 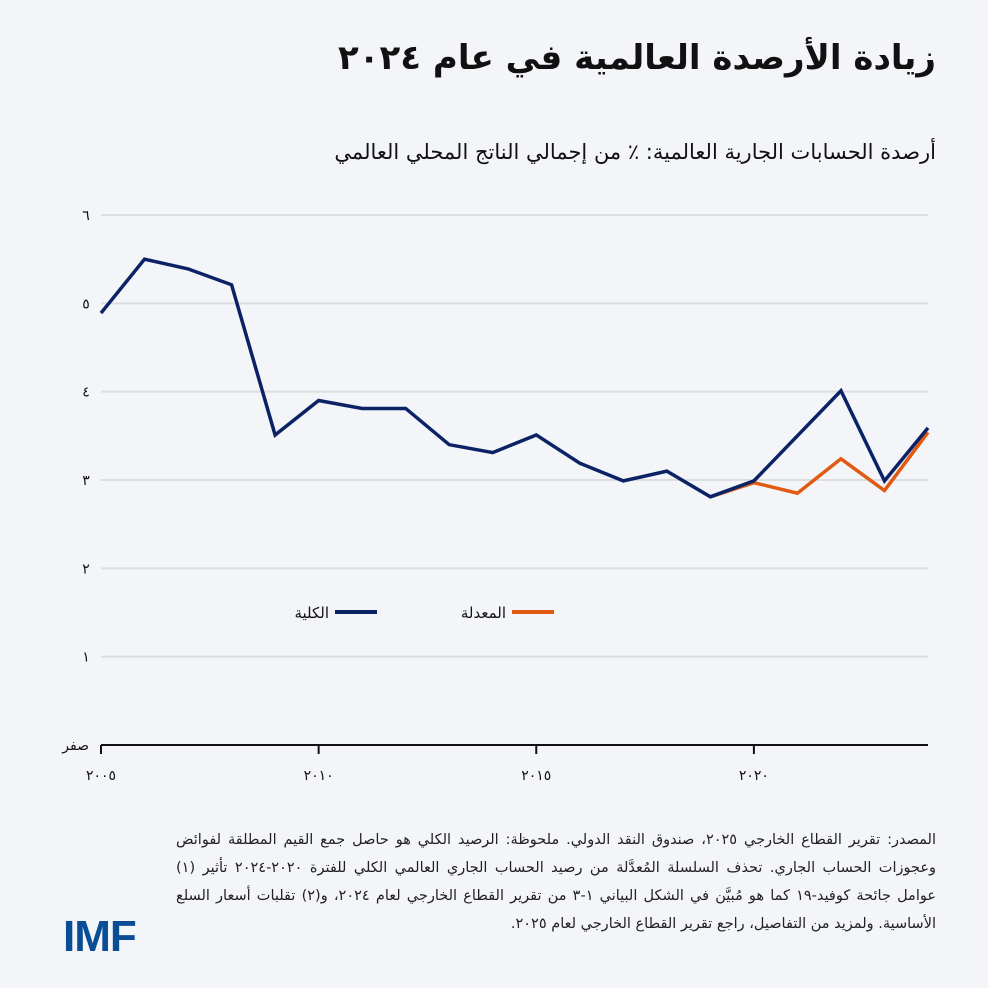 What do you see at coordinates (86, 304) in the screenshot?
I see `y-tick-label: ٥` at bounding box center [86, 304].